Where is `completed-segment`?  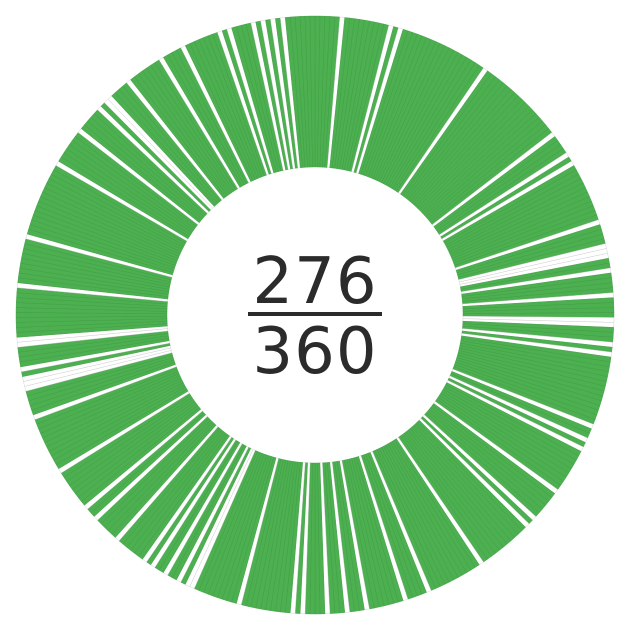 completed-segment is located at coordinates (312, 91).